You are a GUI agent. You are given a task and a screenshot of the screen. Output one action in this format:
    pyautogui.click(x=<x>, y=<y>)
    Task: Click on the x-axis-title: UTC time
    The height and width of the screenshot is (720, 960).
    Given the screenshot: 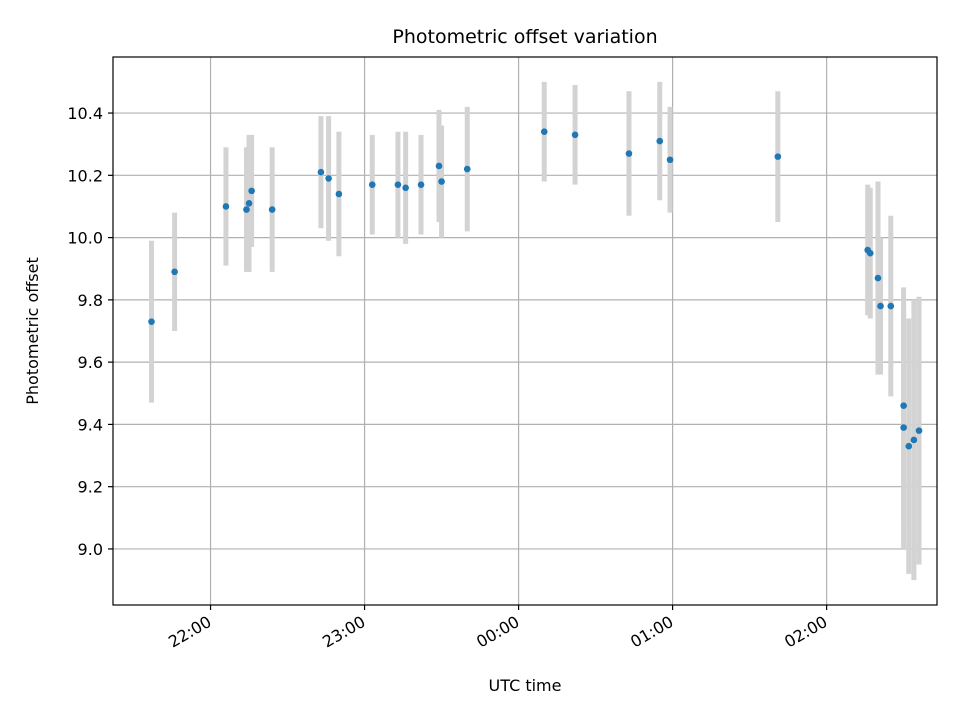 What is the action you would take?
    pyautogui.click(x=525, y=685)
    